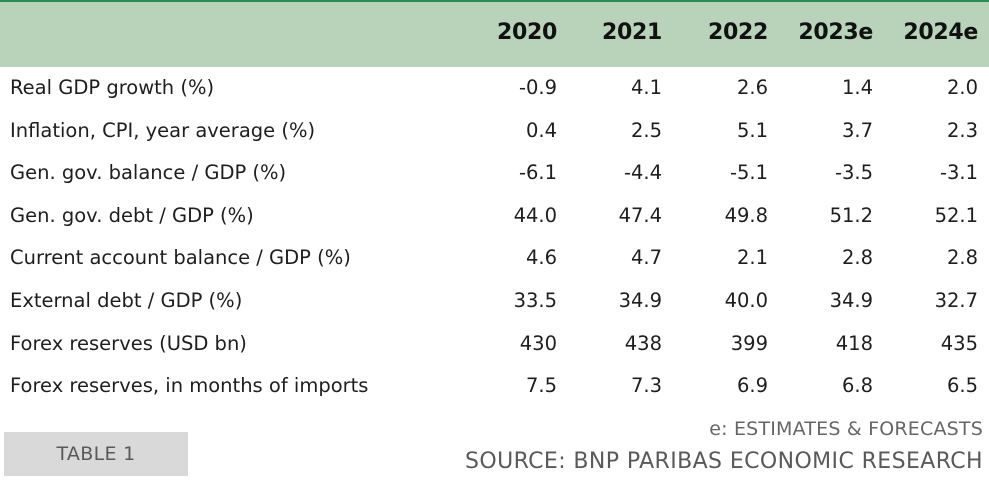 This screenshot has height=486, width=989. Describe the element at coordinates (958, 173) in the screenshot. I see `table-cell: -3.1` at that location.